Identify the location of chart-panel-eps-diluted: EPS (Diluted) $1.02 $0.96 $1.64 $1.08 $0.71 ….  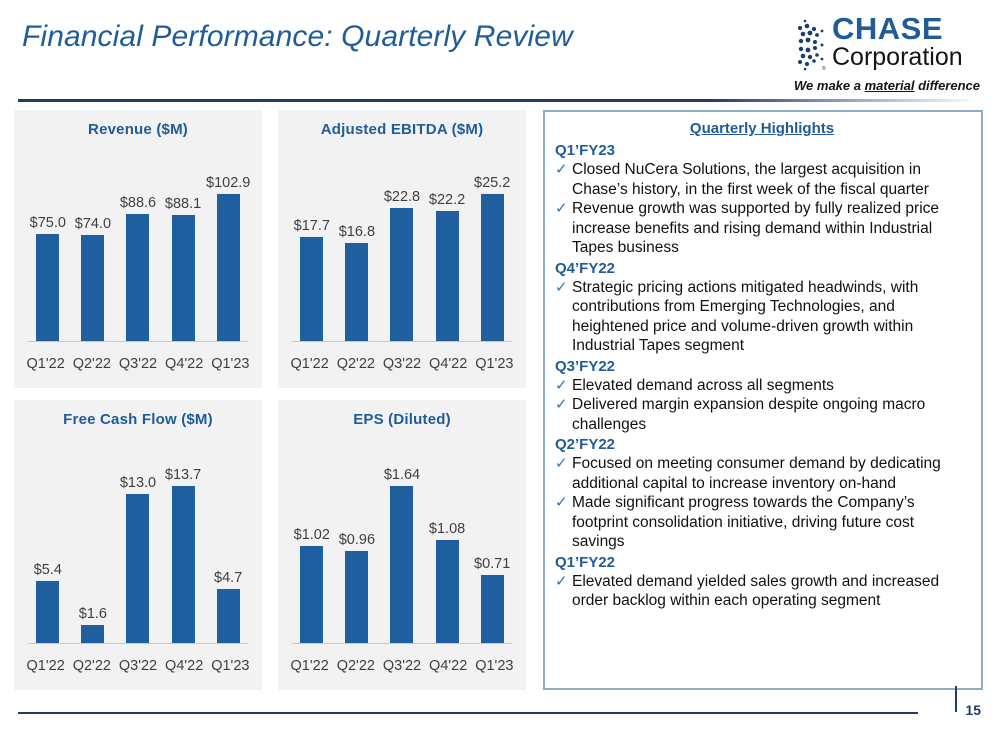
(402, 545).